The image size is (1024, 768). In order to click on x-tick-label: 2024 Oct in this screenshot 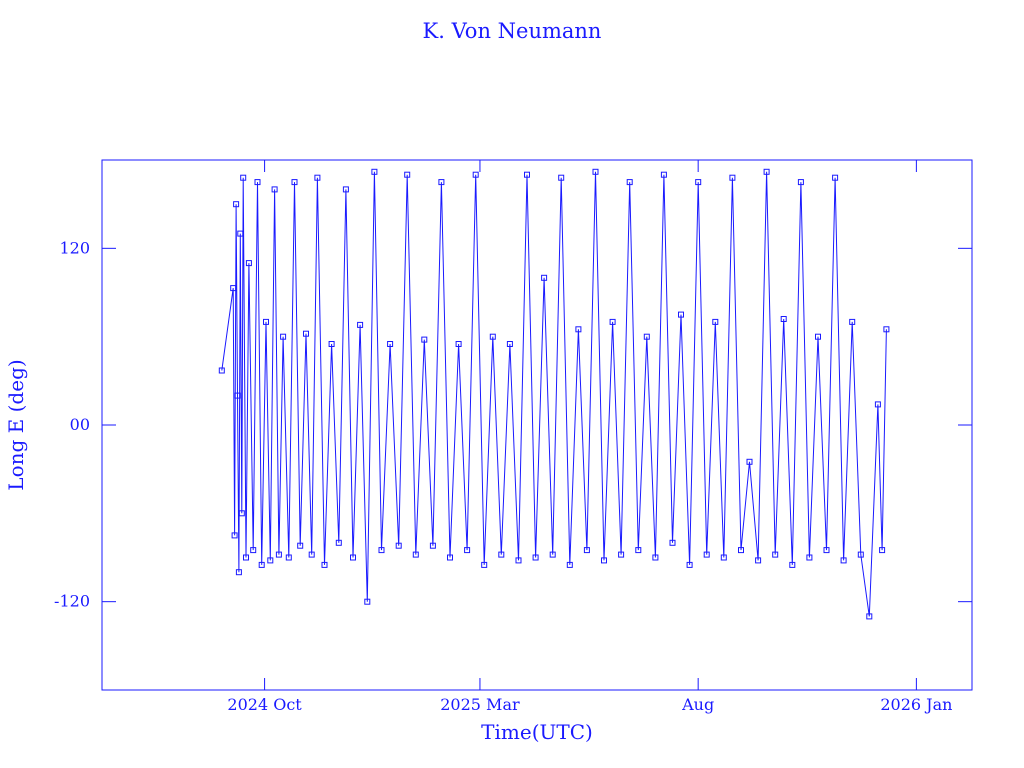, I will do `click(264, 704)`.